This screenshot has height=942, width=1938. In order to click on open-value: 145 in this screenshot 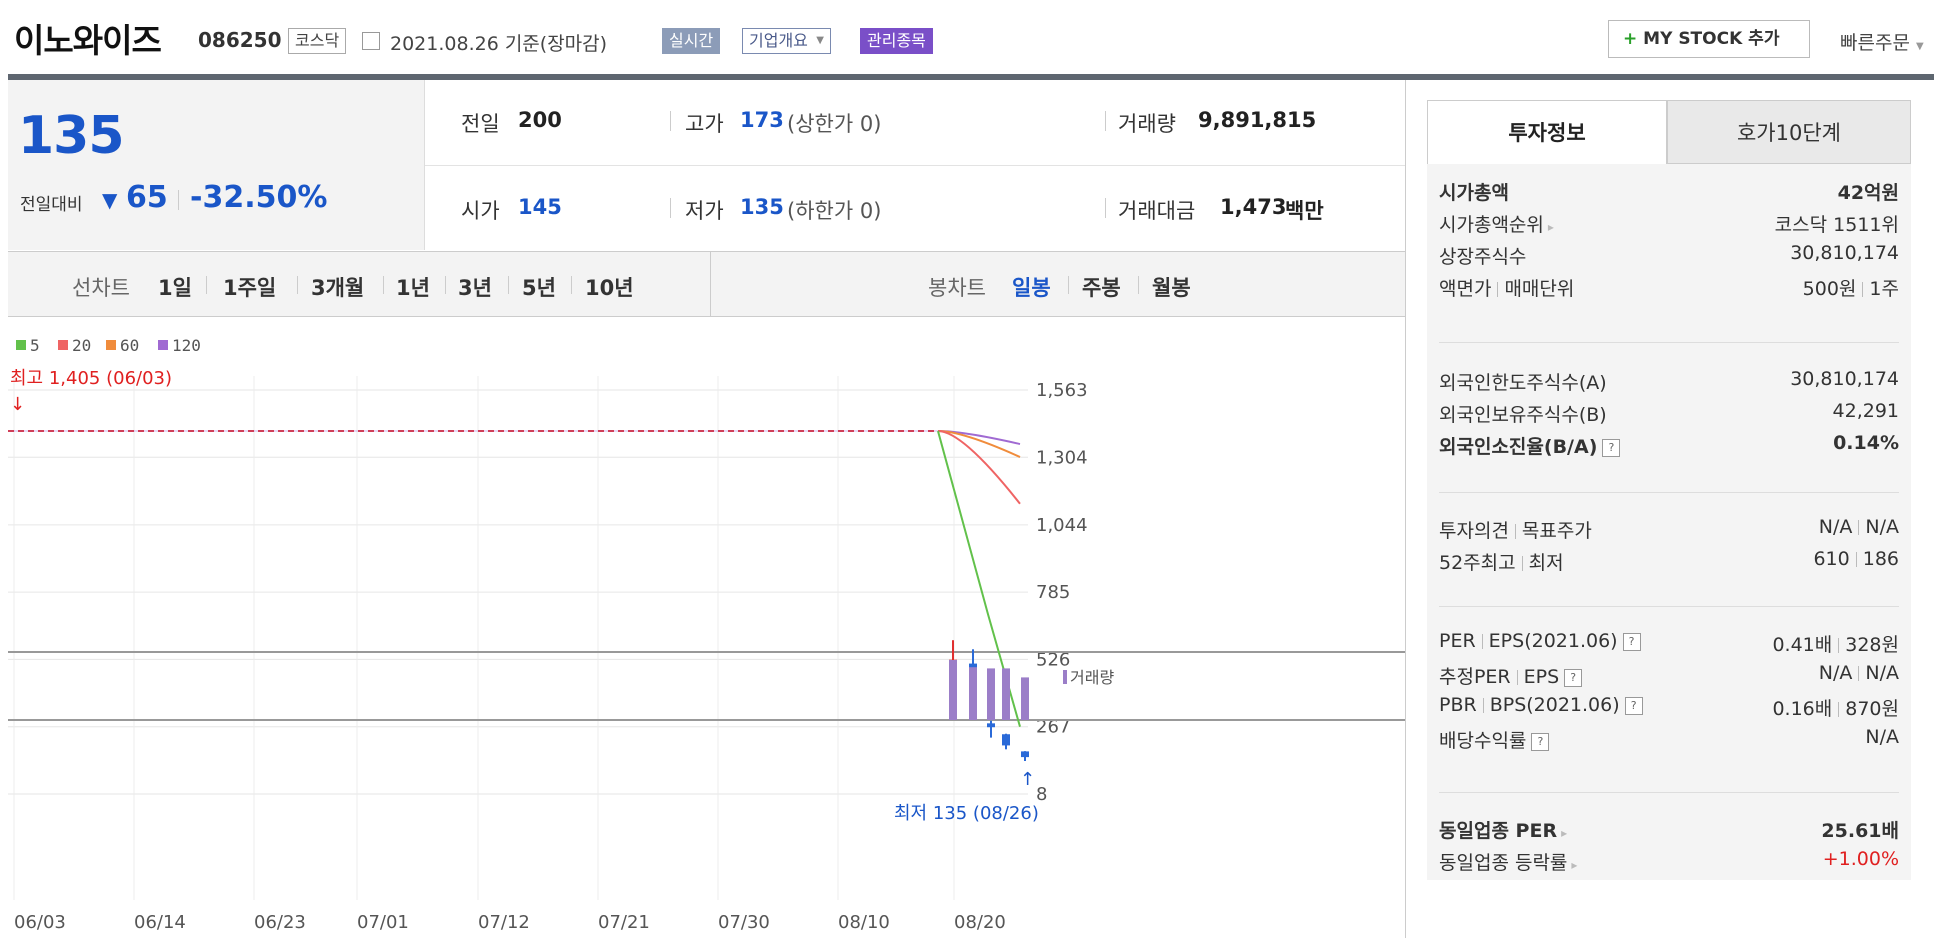, I will do `click(540, 207)`.